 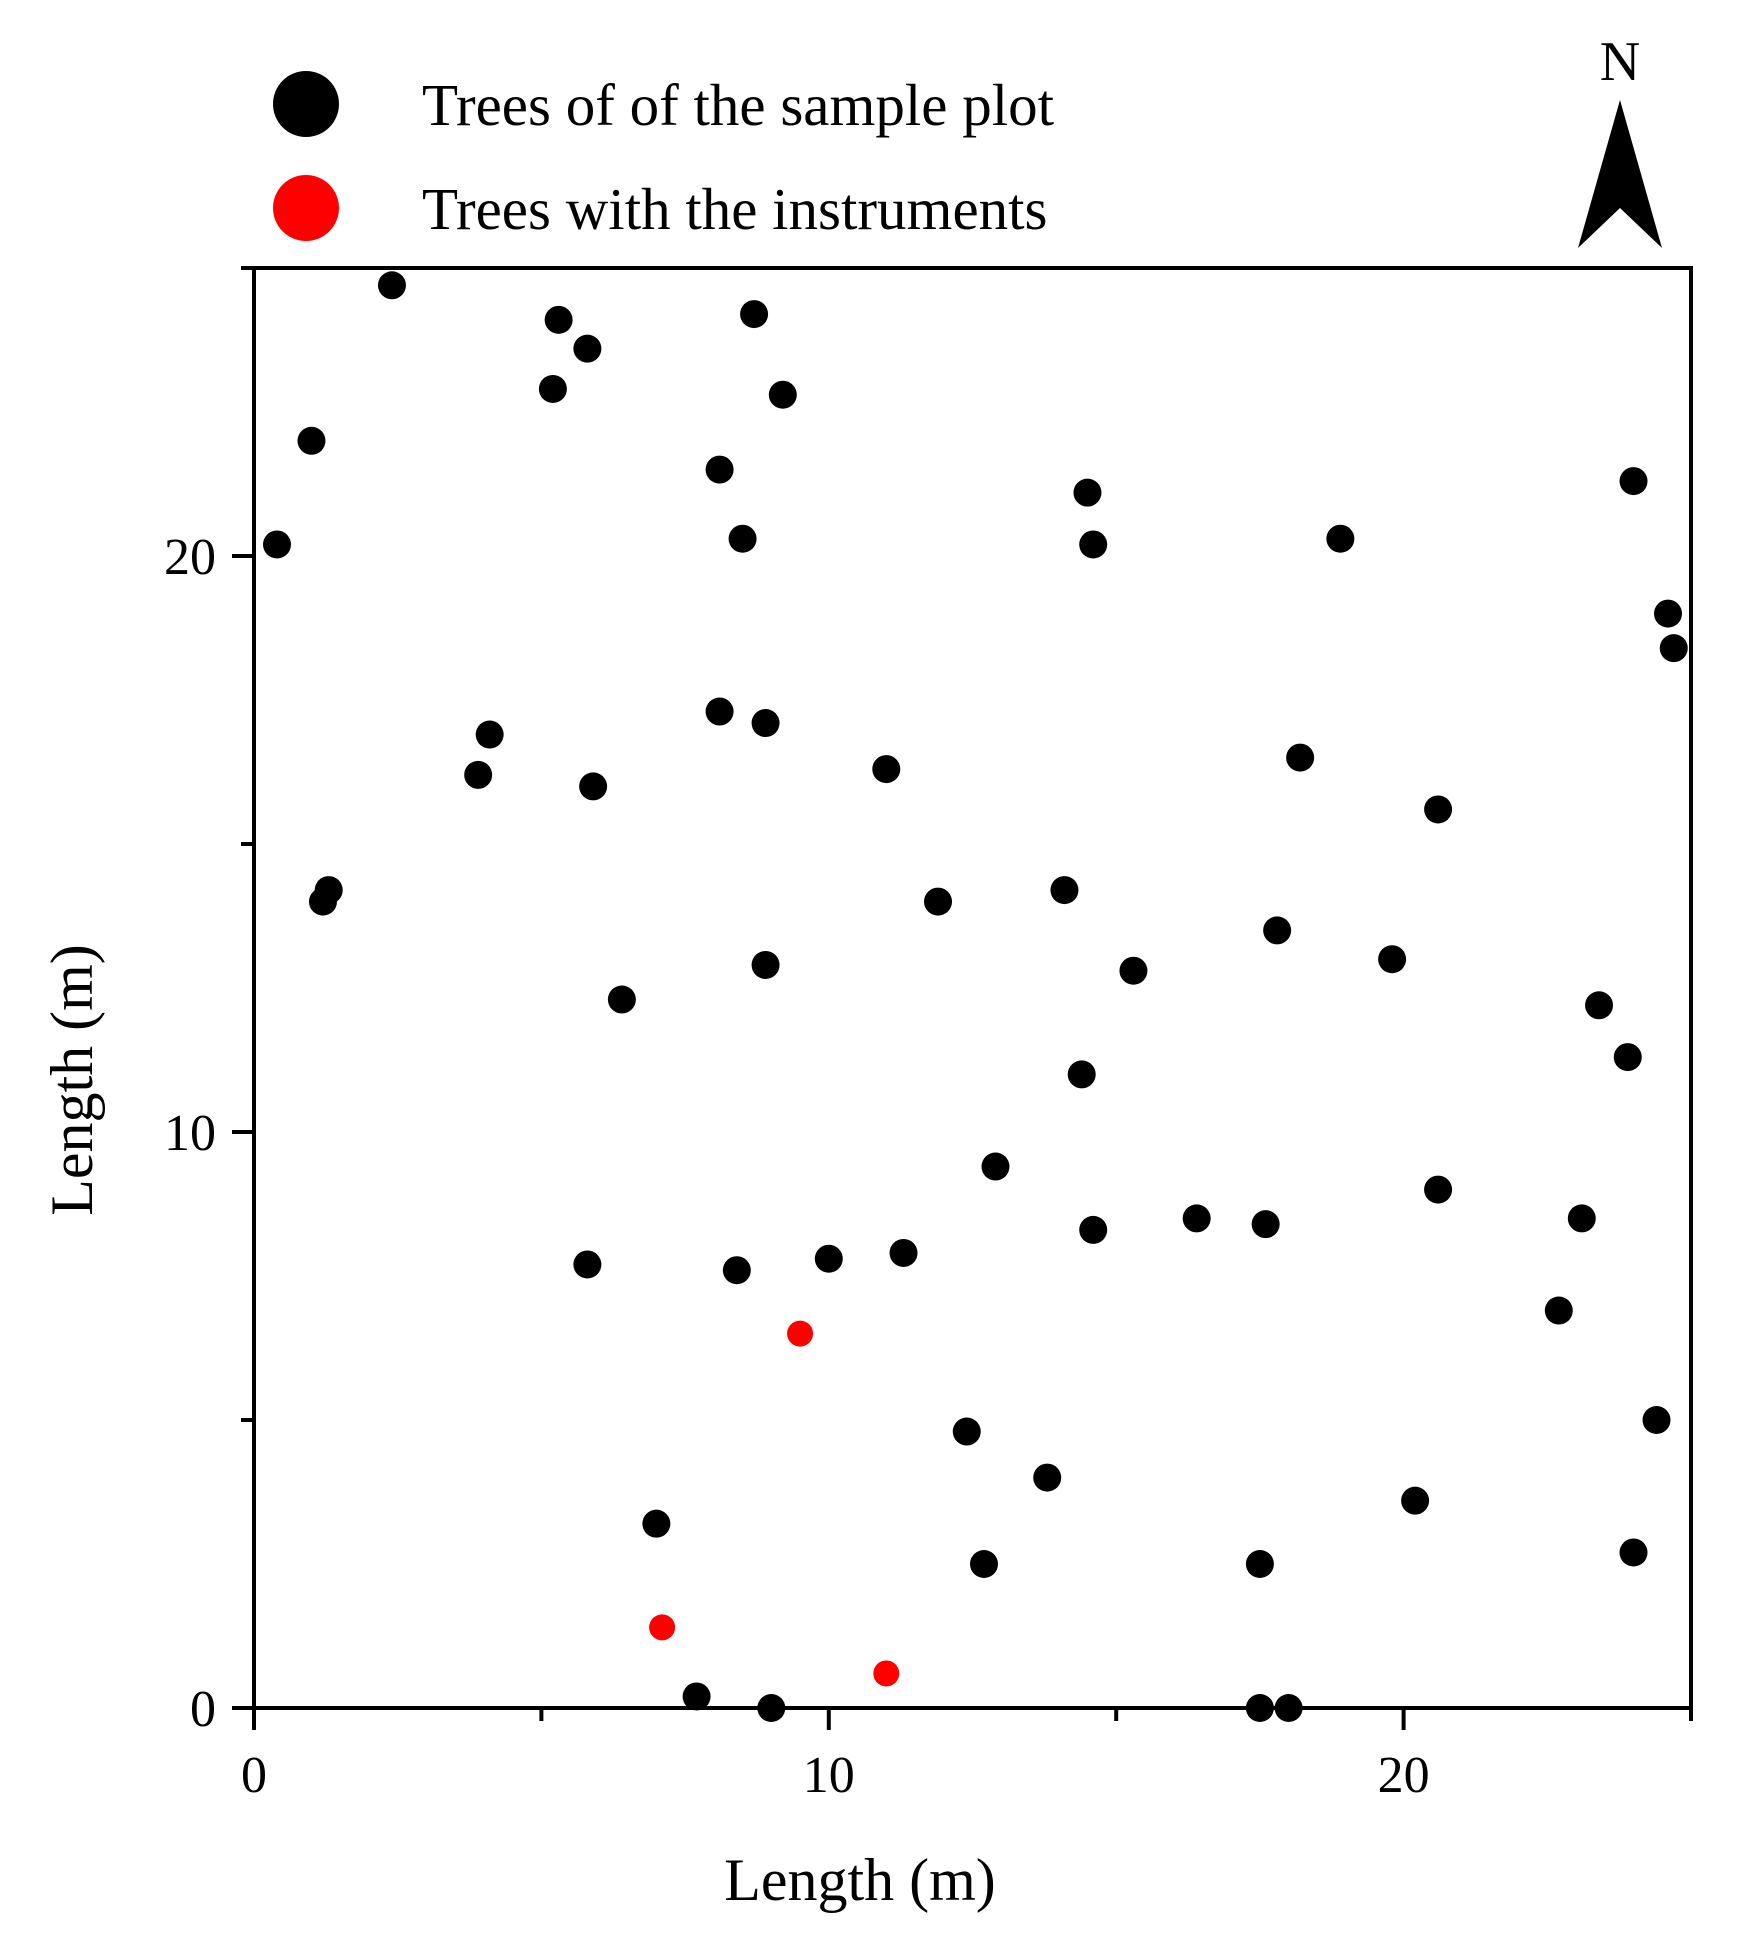 What do you see at coordinates (735, 209) in the screenshot?
I see `legend-label-instrument-trees: Trees with the instruments` at bounding box center [735, 209].